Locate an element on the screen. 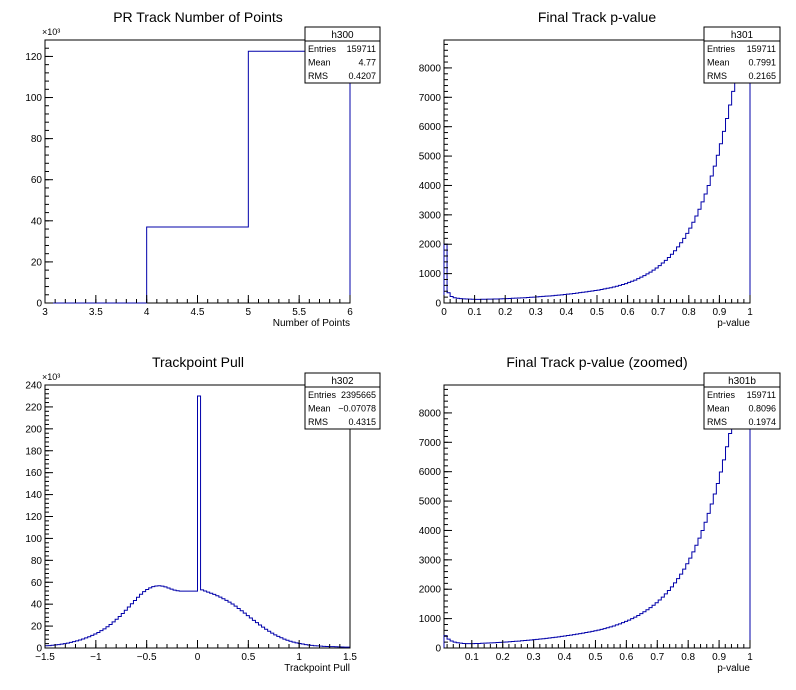 This screenshot has height=690, width=796. x-axis-label: Trackpoint Pull is located at coordinates (317, 668).